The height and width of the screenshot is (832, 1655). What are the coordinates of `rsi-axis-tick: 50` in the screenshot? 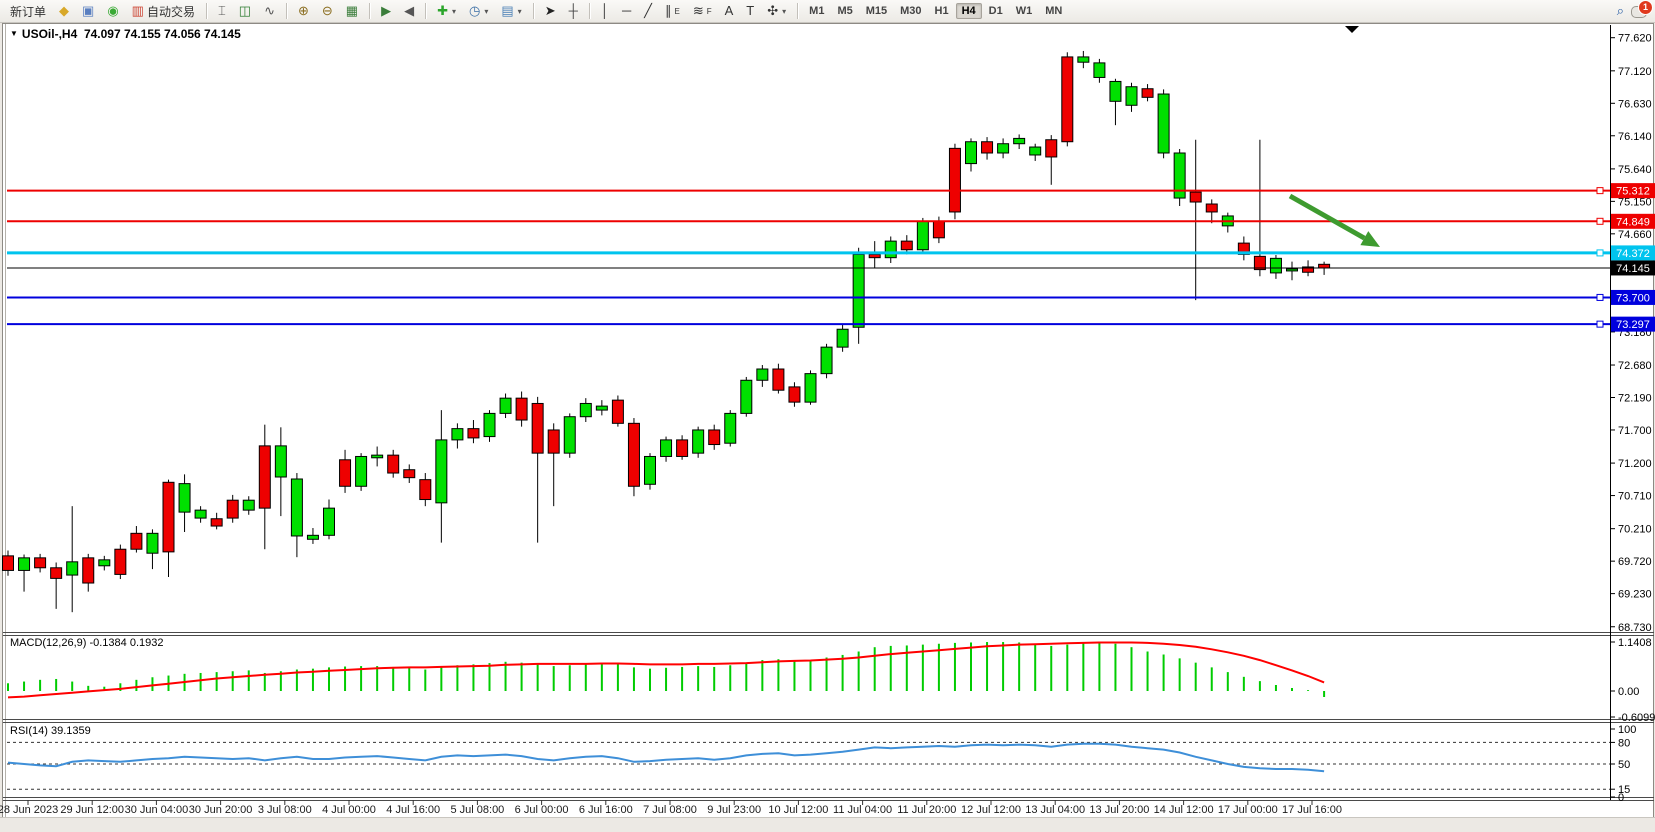 It's located at (1624, 765).